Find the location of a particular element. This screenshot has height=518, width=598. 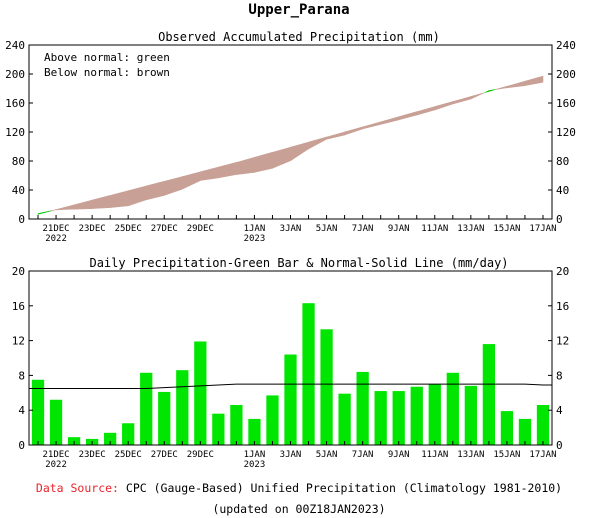

accumulated-xtick-label: 25DEC is located at coordinates (128, 229).